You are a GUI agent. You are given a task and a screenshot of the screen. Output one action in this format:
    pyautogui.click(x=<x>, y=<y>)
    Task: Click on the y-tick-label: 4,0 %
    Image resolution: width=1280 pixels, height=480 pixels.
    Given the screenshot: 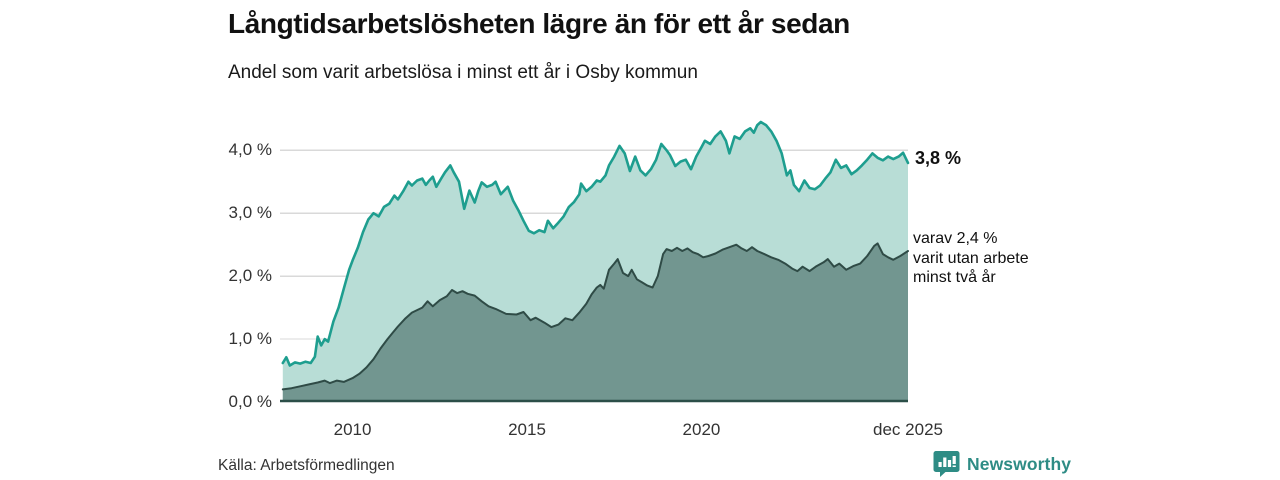 What is the action you would take?
    pyautogui.click(x=250, y=150)
    